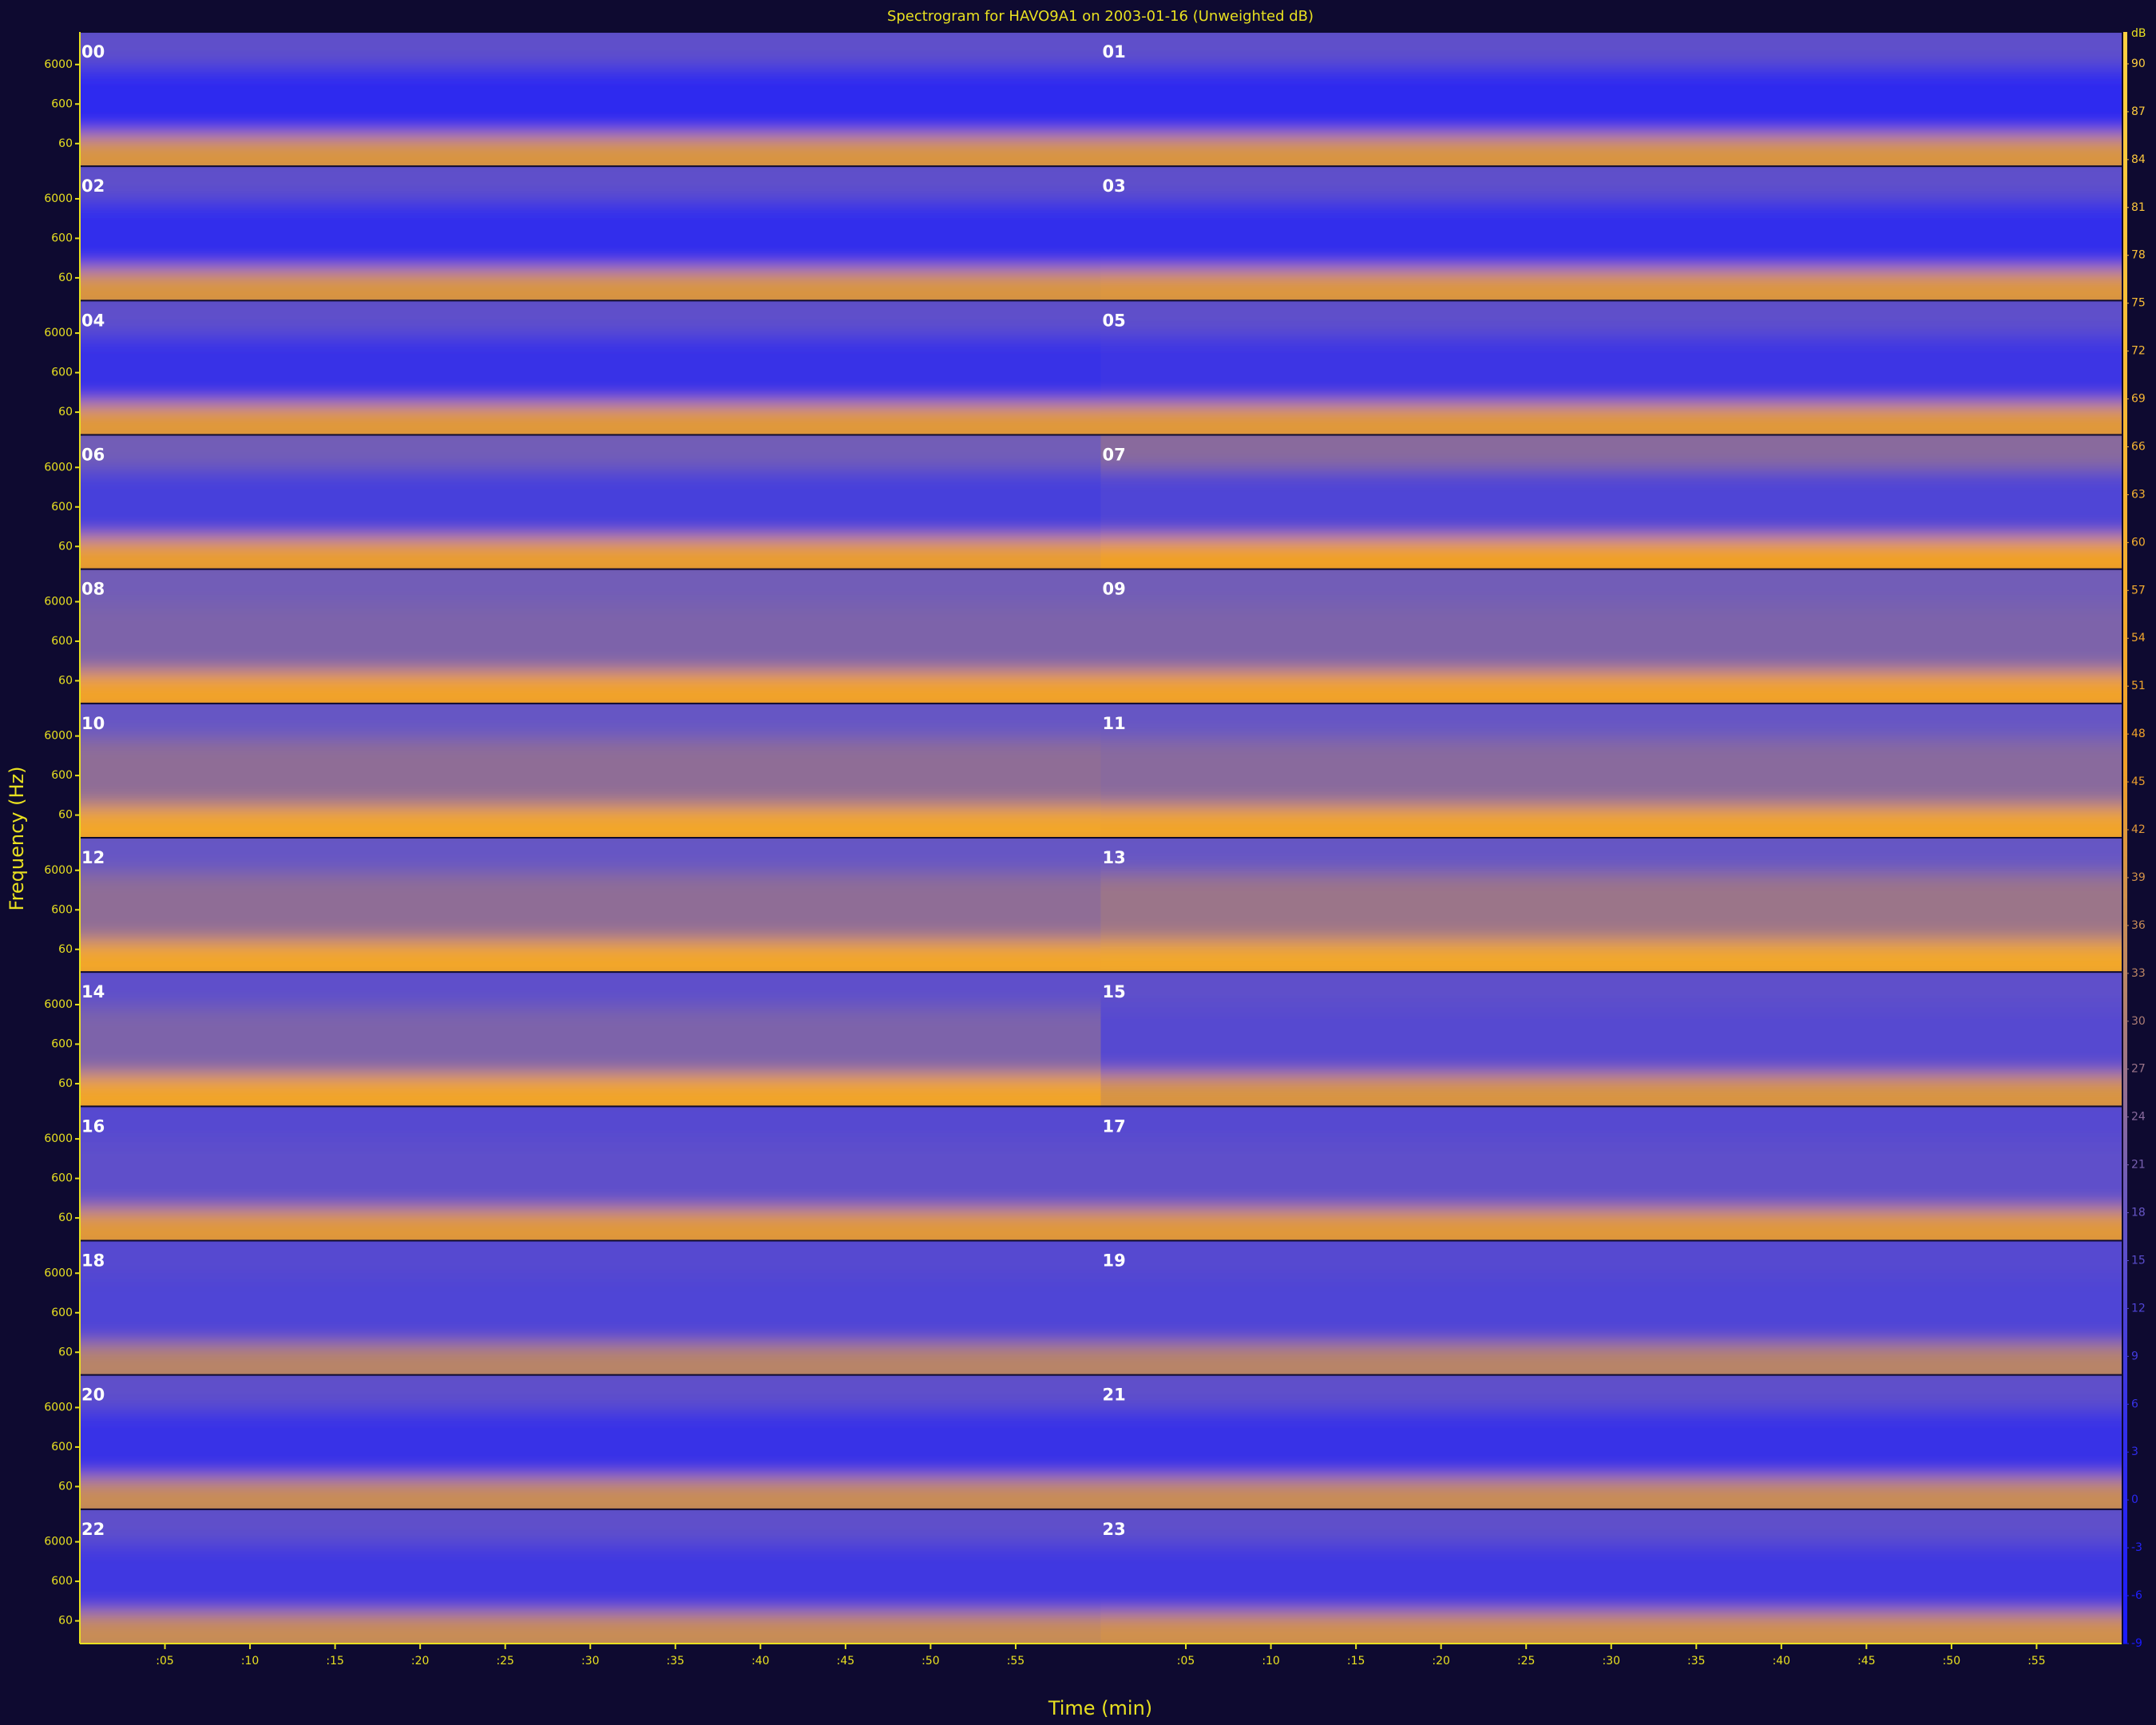 This screenshot has width=2156, height=1725. I want to click on hour-label: 15, so click(1114, 992).